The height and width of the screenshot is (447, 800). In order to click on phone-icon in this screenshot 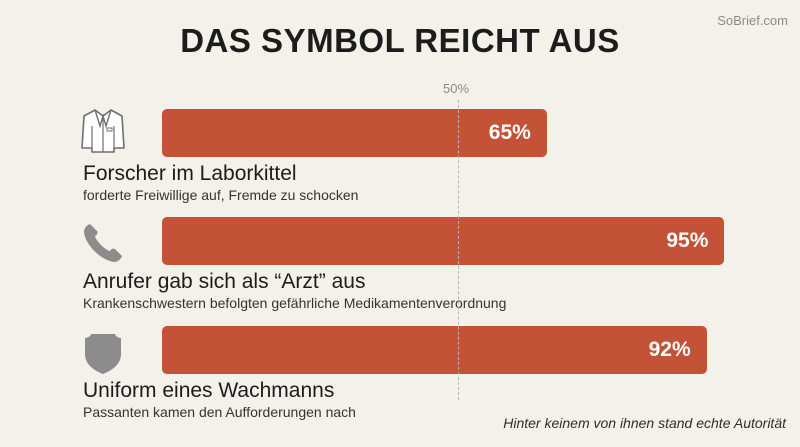, I will do `click(103, 243)`.